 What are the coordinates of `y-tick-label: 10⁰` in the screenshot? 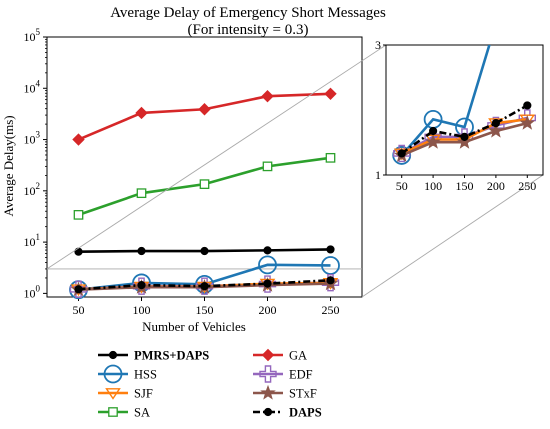 It's located at (32, 291).